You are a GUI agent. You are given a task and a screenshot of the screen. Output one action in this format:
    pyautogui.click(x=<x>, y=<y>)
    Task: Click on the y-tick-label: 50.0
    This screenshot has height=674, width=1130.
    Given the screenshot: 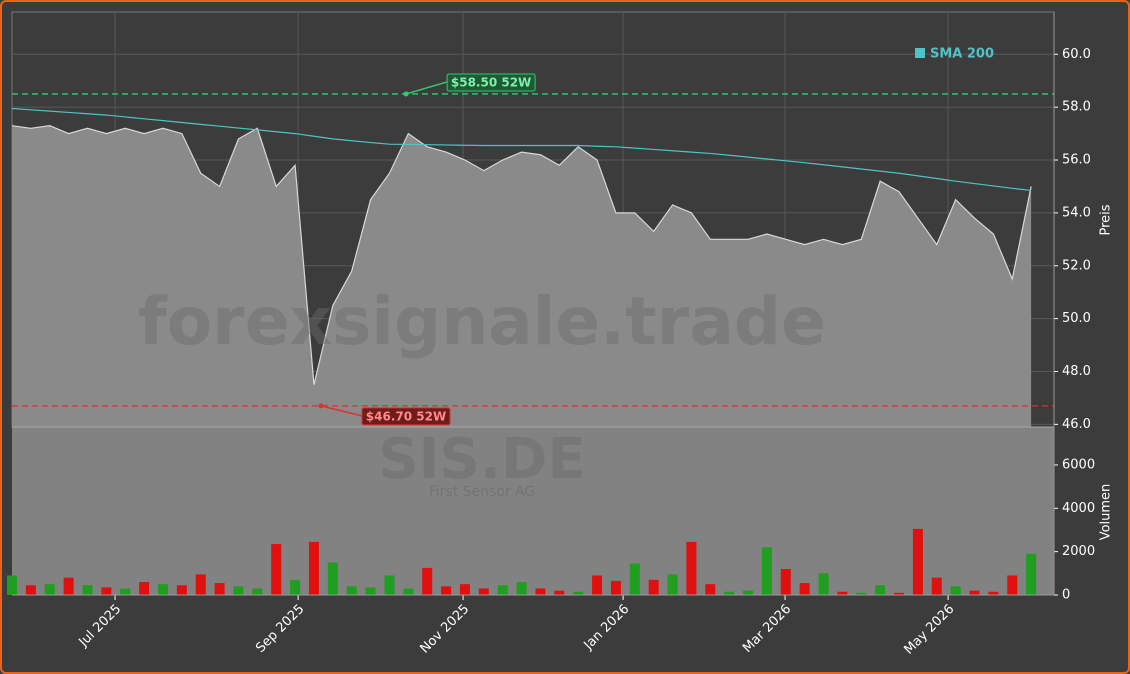 What is the action you would take?
    pyautogui.click(x=1076, y=318)
    